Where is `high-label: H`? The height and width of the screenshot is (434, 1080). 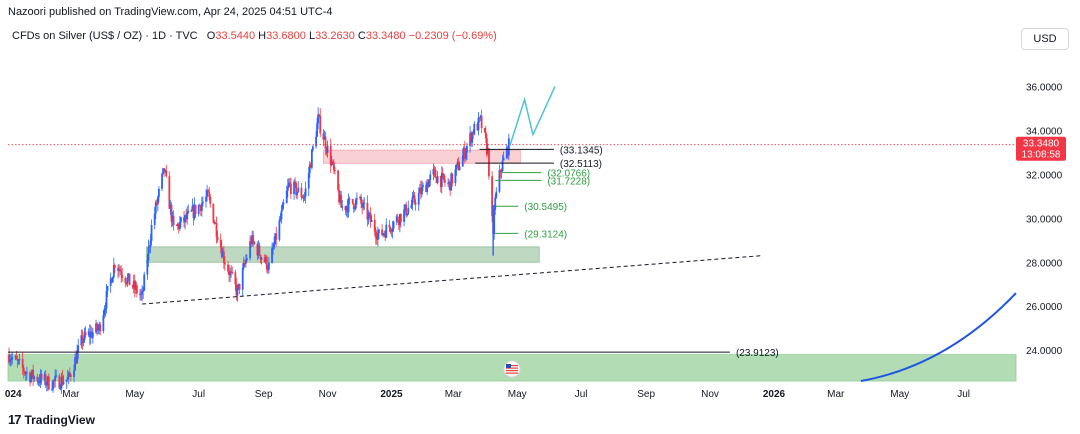 high-label: H is located at coordinates (262, 36).